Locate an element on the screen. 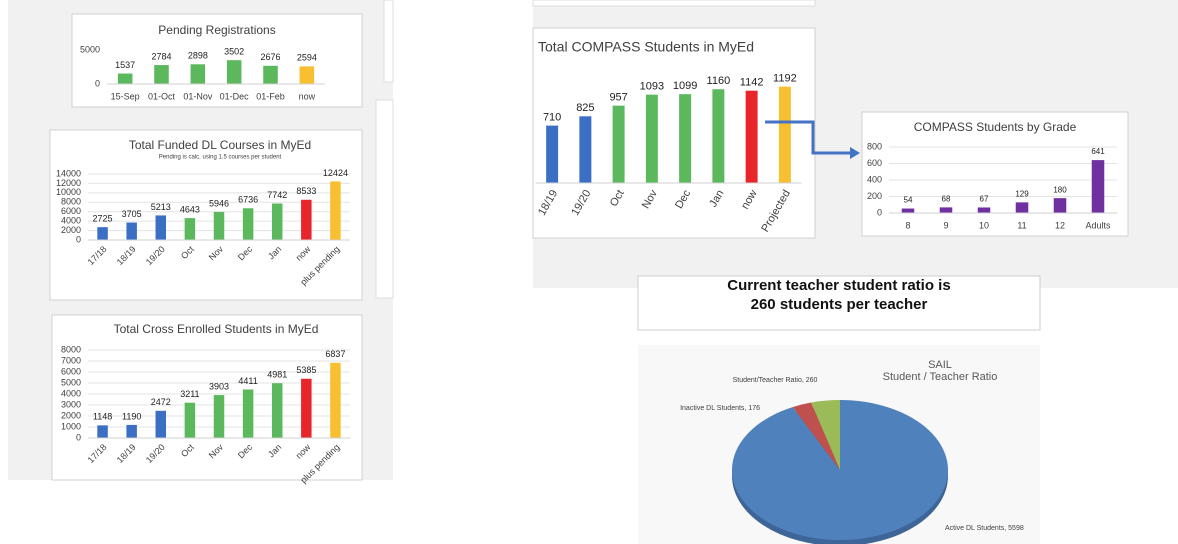 The image size is (1178, 544). y-tick-label: 5000 is located at coordinates (71, 382).